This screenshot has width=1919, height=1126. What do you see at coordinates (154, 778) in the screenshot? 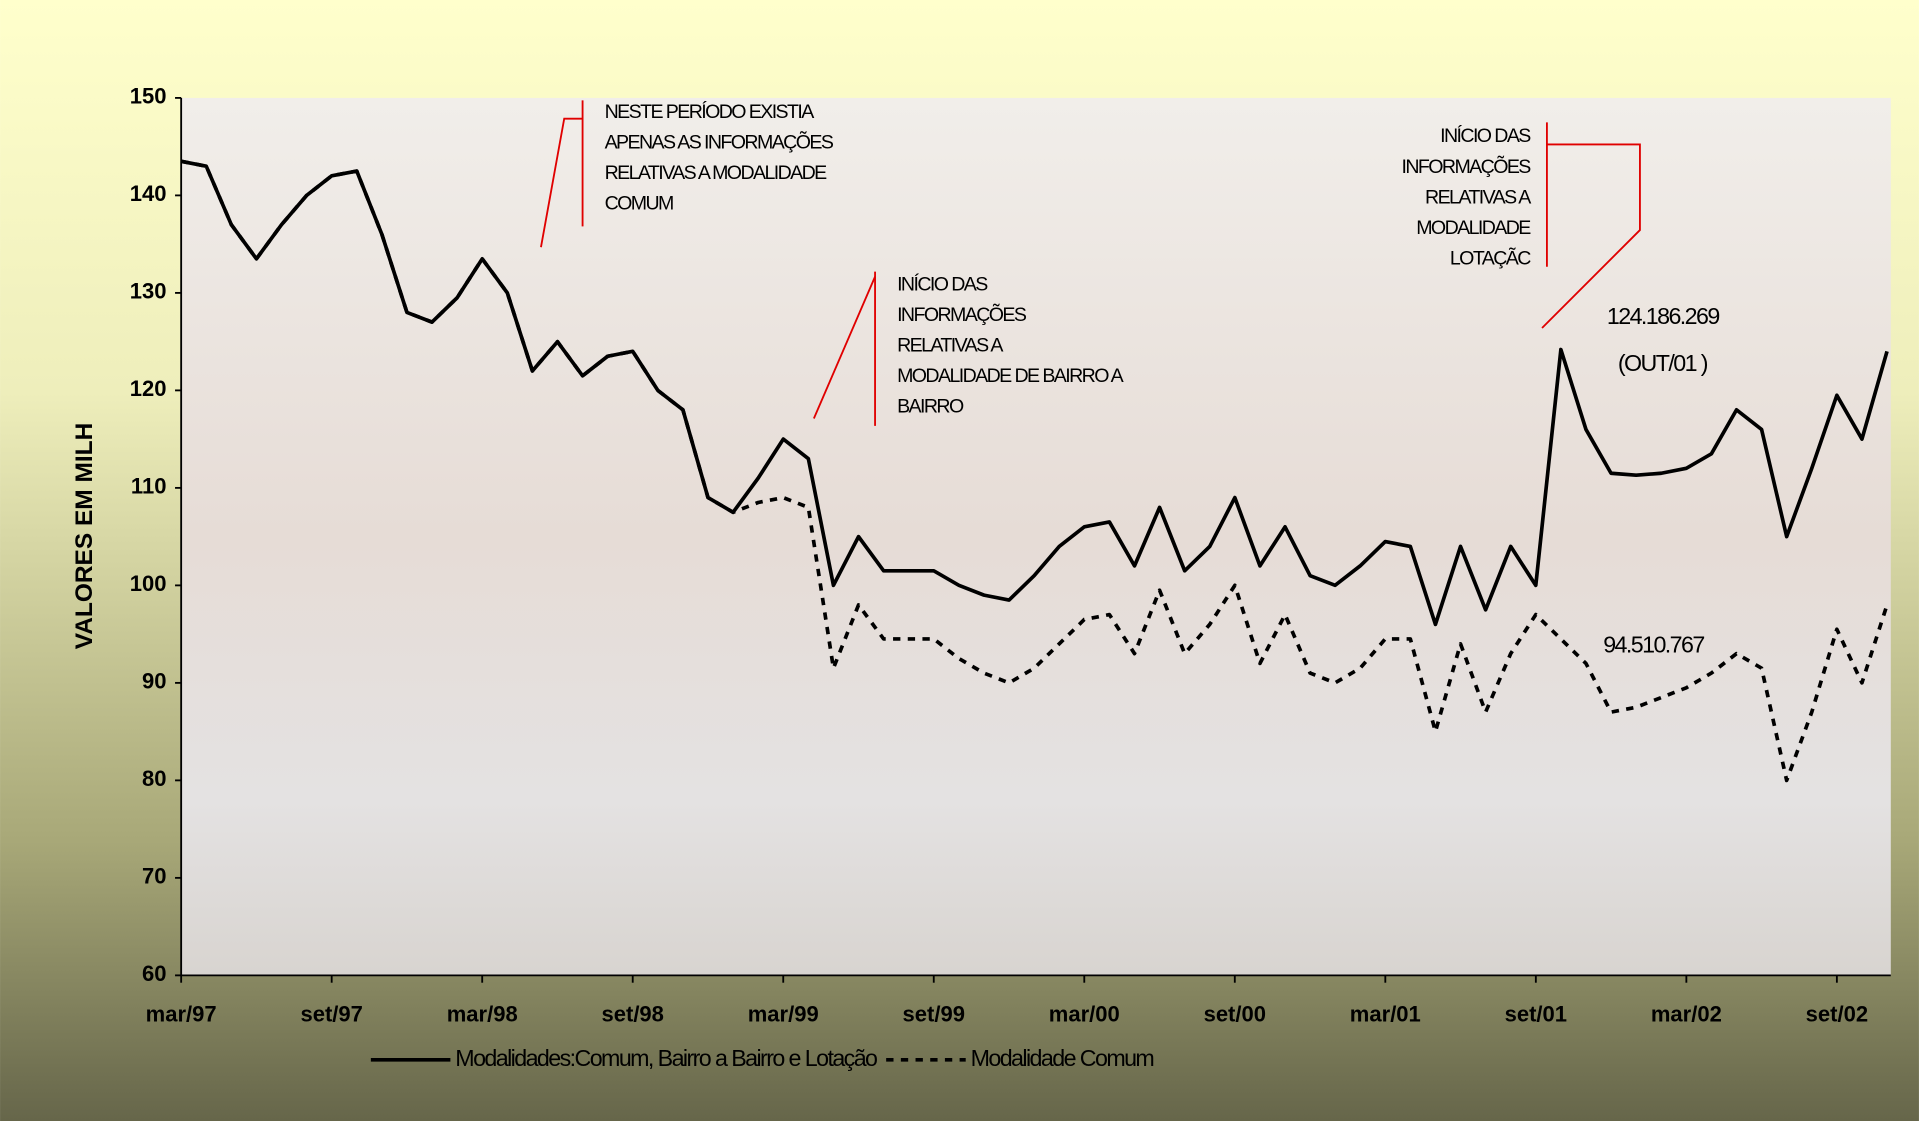
I see `y-tick-label: 80` at bounding box center [154, 778].